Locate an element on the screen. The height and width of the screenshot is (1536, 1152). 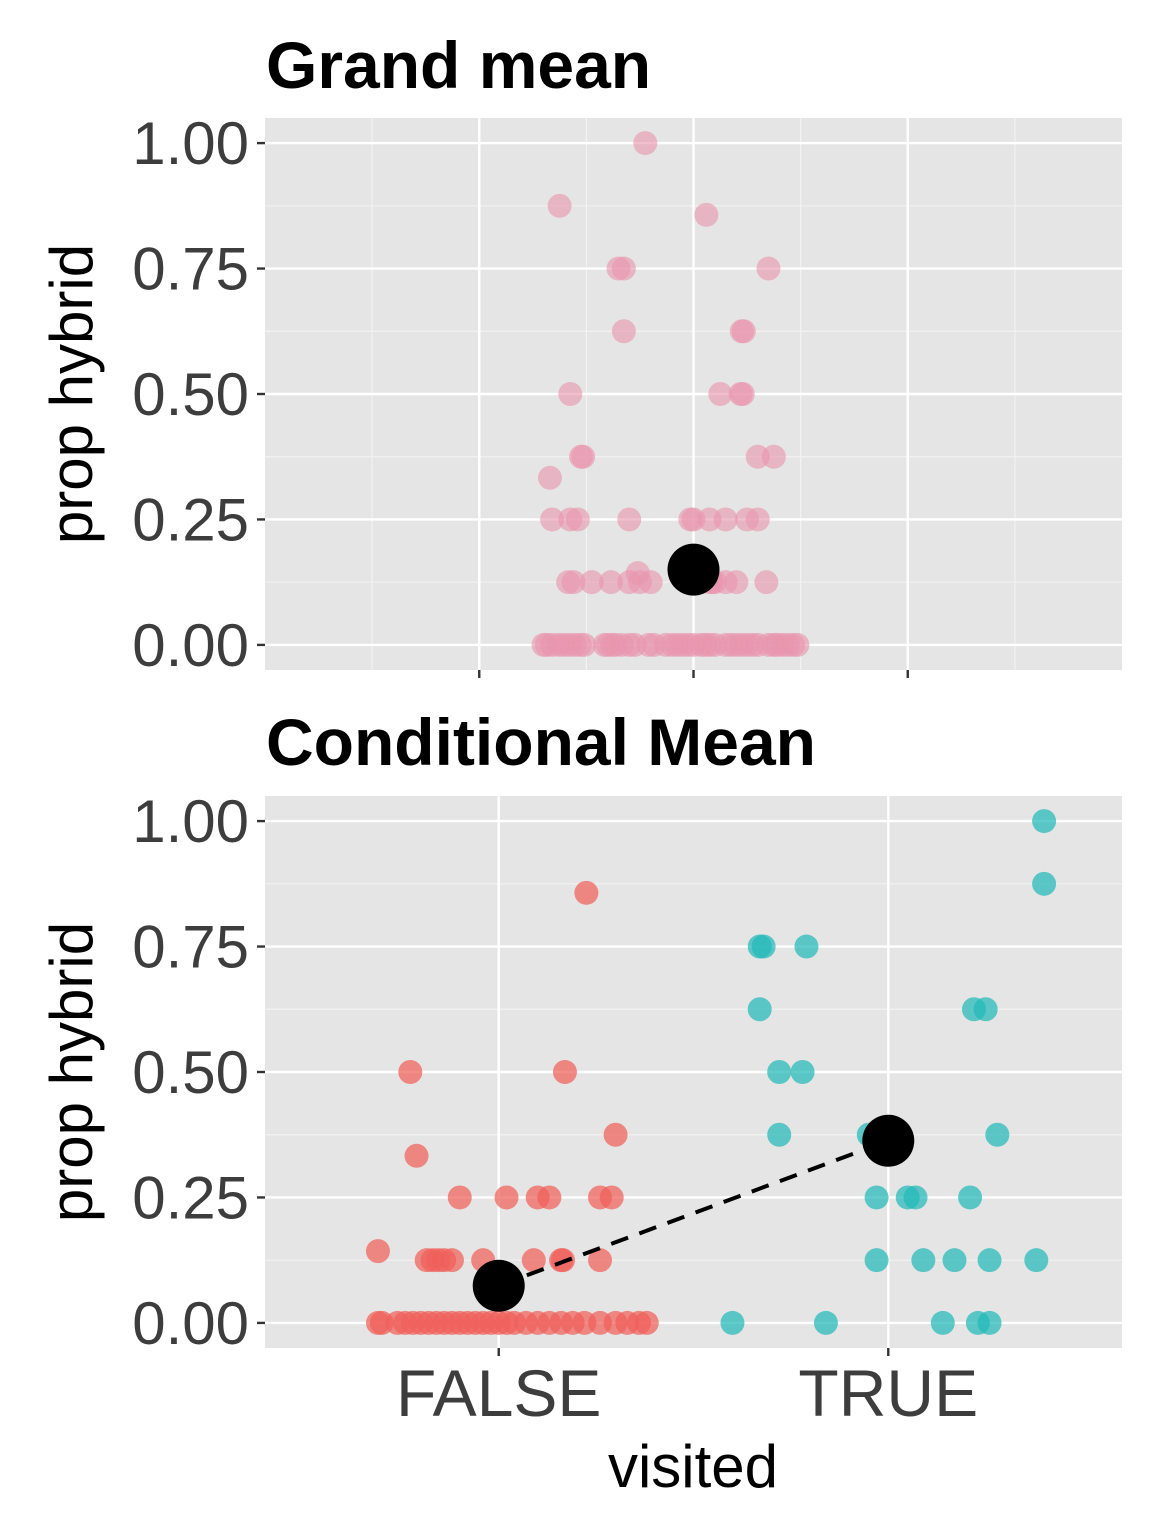
mean-point-true is located at coordinates (888, 1140).